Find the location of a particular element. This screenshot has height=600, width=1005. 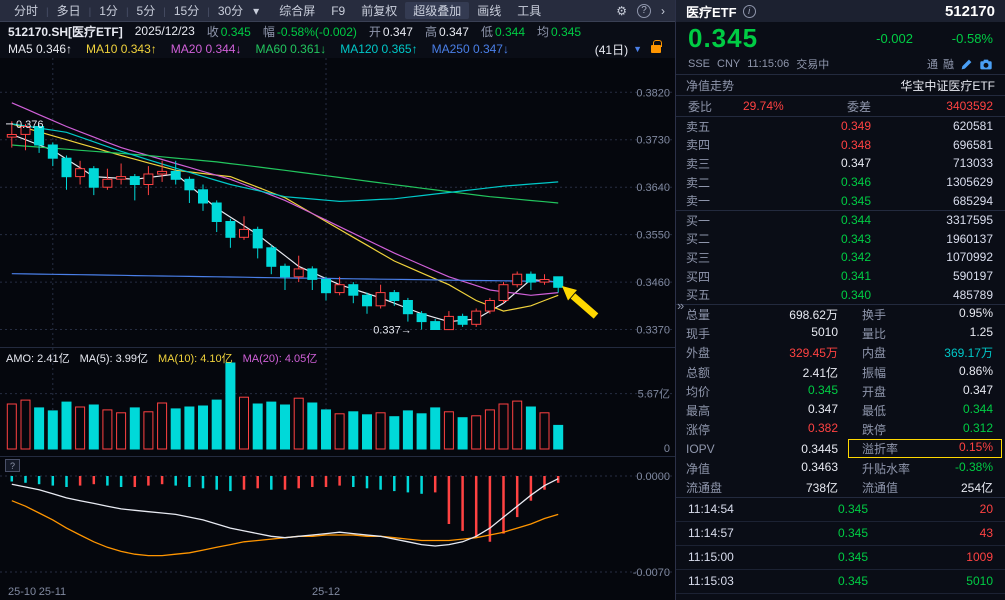

expand-right-icon: › is located at coordinates (663, 10).